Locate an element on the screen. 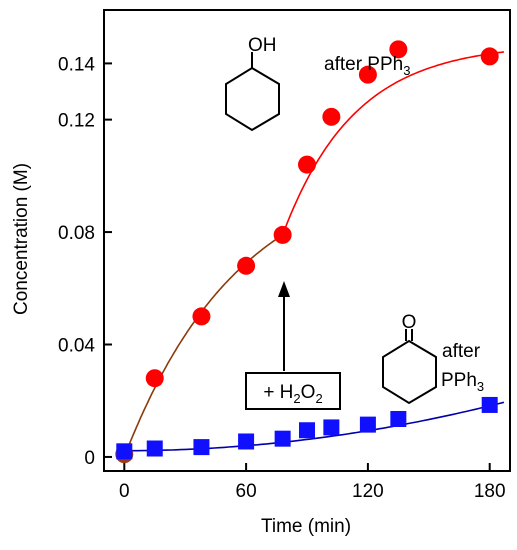 This screenshot has width=517, height=550. ketone-o-label: O is located at coordinates (409, 322).